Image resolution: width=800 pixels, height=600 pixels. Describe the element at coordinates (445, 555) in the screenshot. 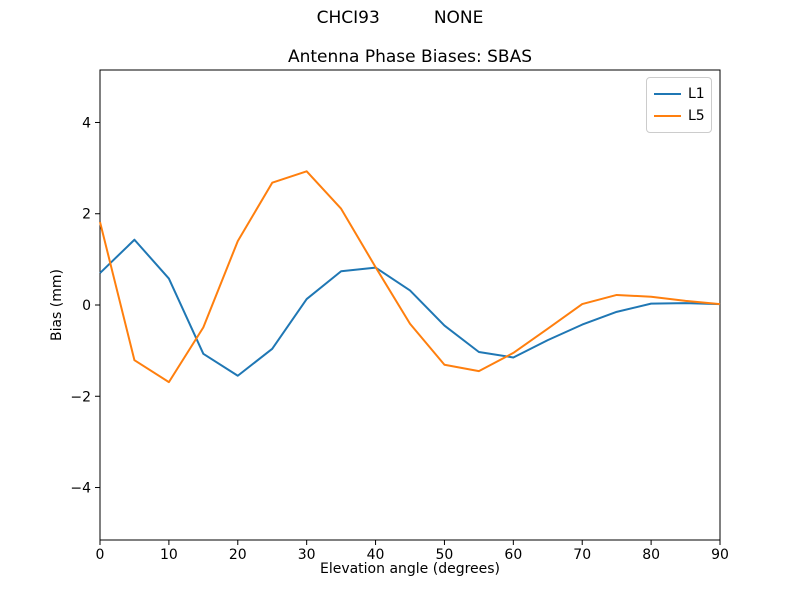

I see `x-tick-label: 50` at that location.